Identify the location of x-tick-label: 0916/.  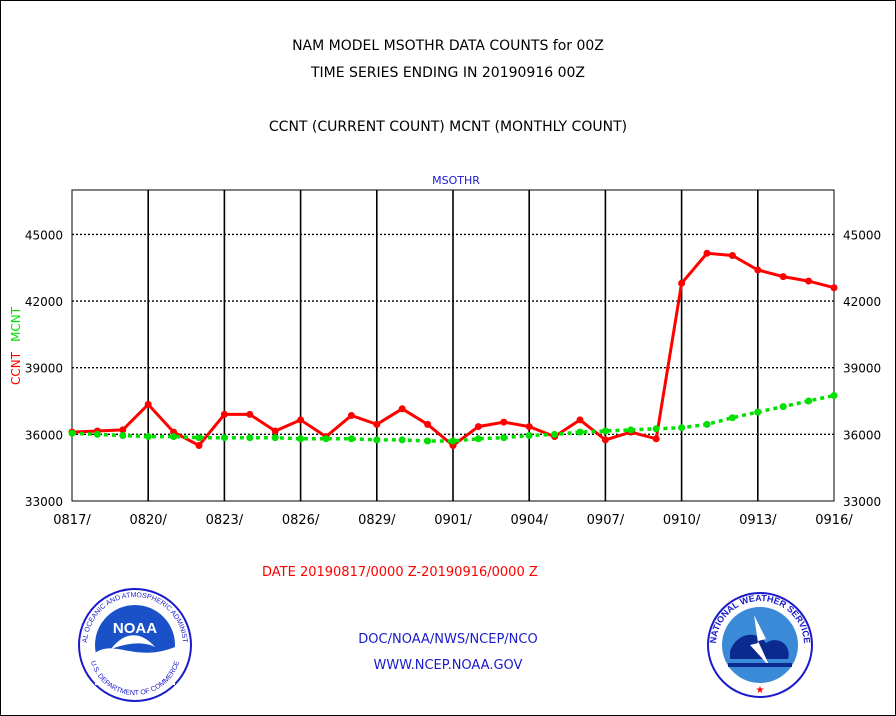
(834, 520).